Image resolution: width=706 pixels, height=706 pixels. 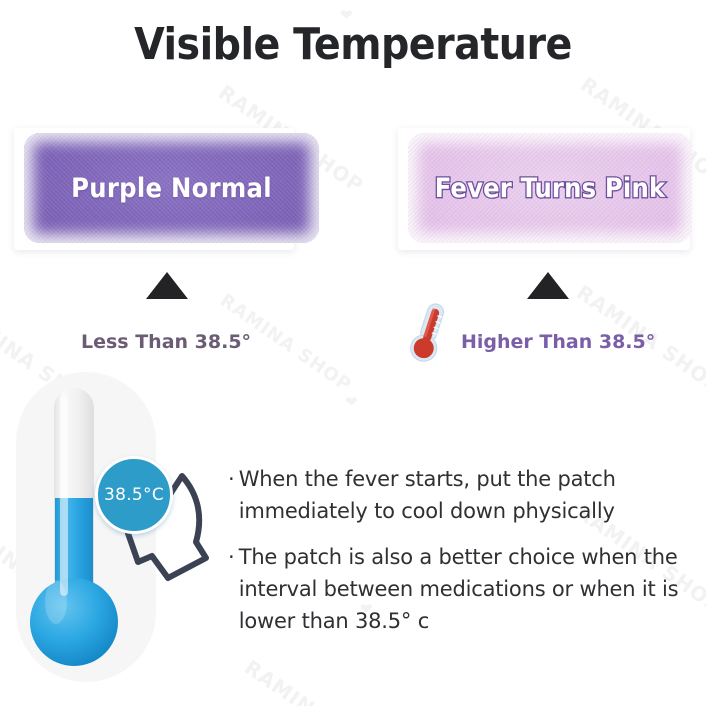 I want to click on fever-patch-label: Fever Turns Pink, so click(x=549, y=188).